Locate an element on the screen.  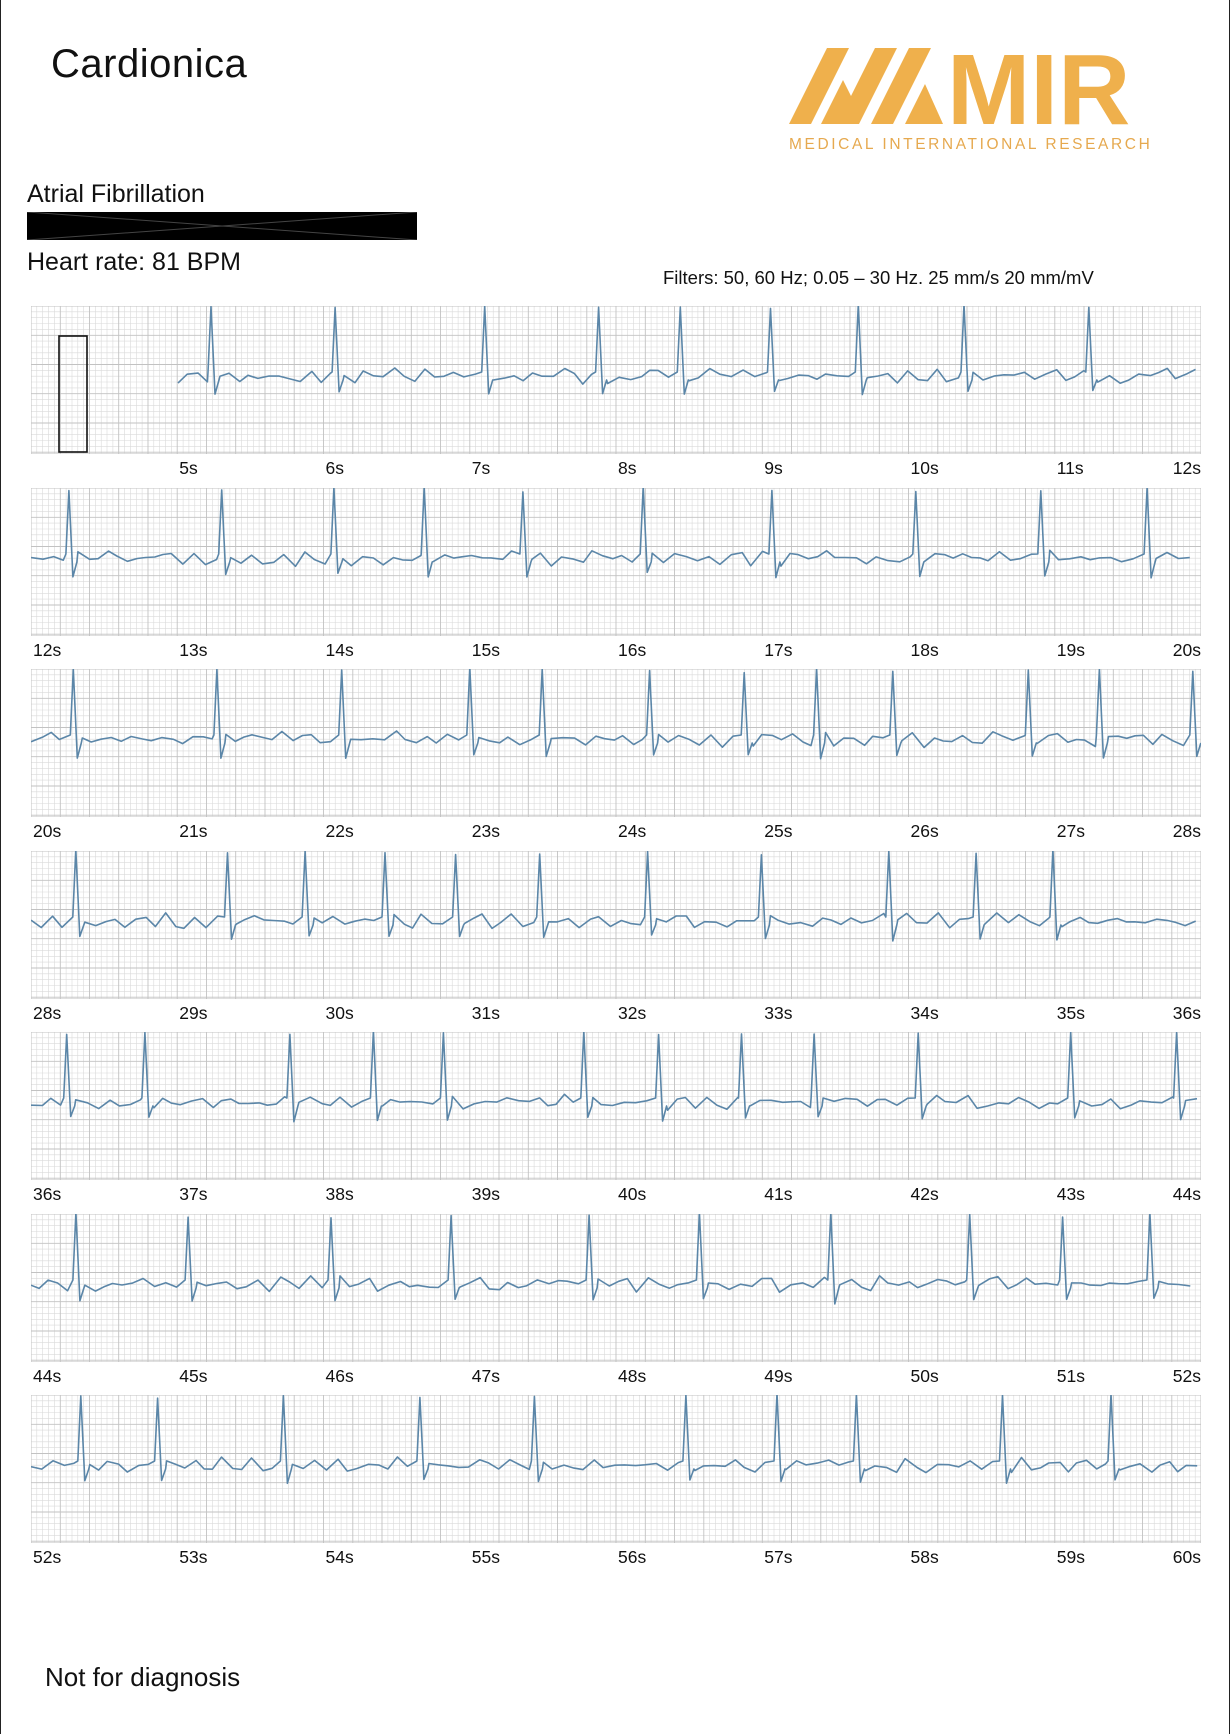
time-label: 19s is located at coordinates (1070, 649).